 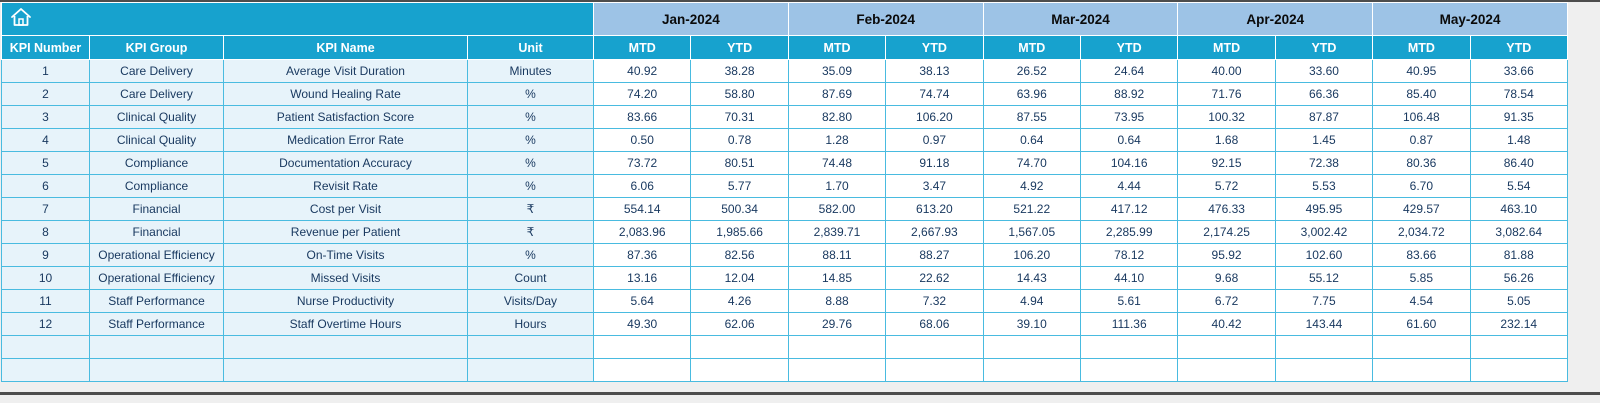 I want to click on cell-value: 40.42, so click(x=1226, y=324).